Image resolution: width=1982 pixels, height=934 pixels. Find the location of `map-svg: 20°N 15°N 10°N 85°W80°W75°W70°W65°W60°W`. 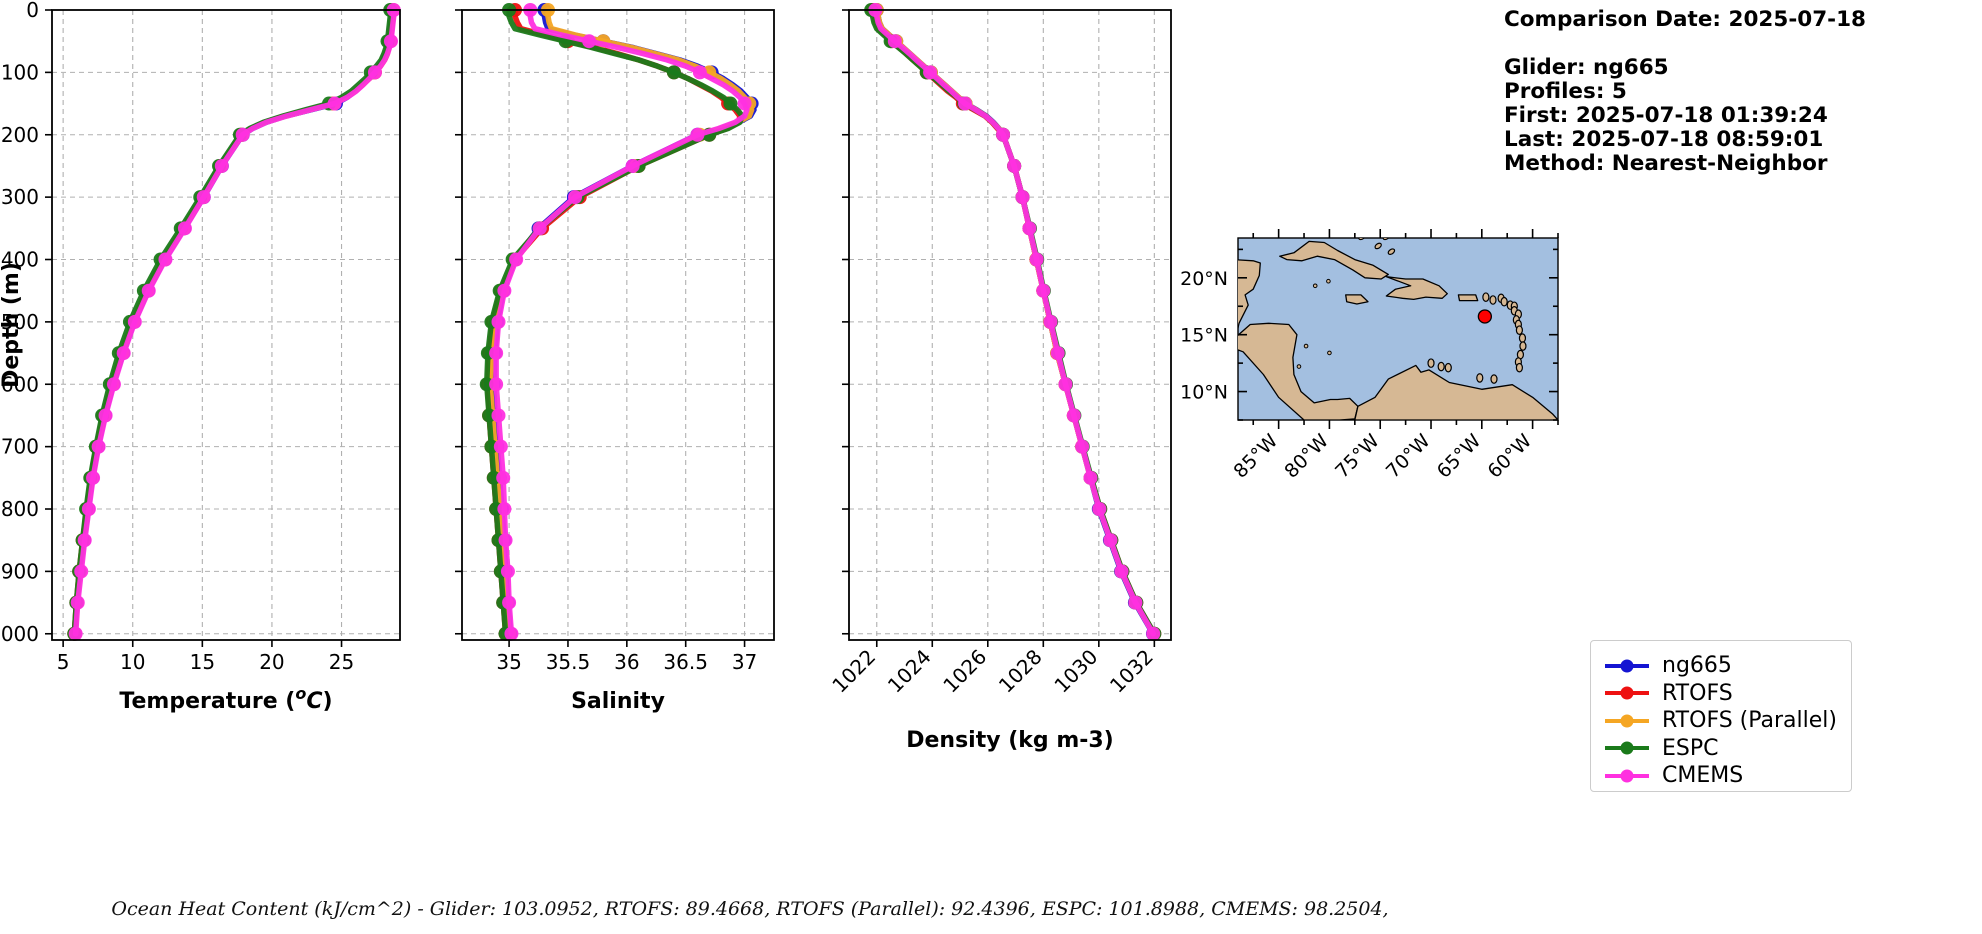

map-svg: 20°N 15°N 10°N 85°W80°W75°W70°W65°W60°W is located at coordinates (1580, 360).